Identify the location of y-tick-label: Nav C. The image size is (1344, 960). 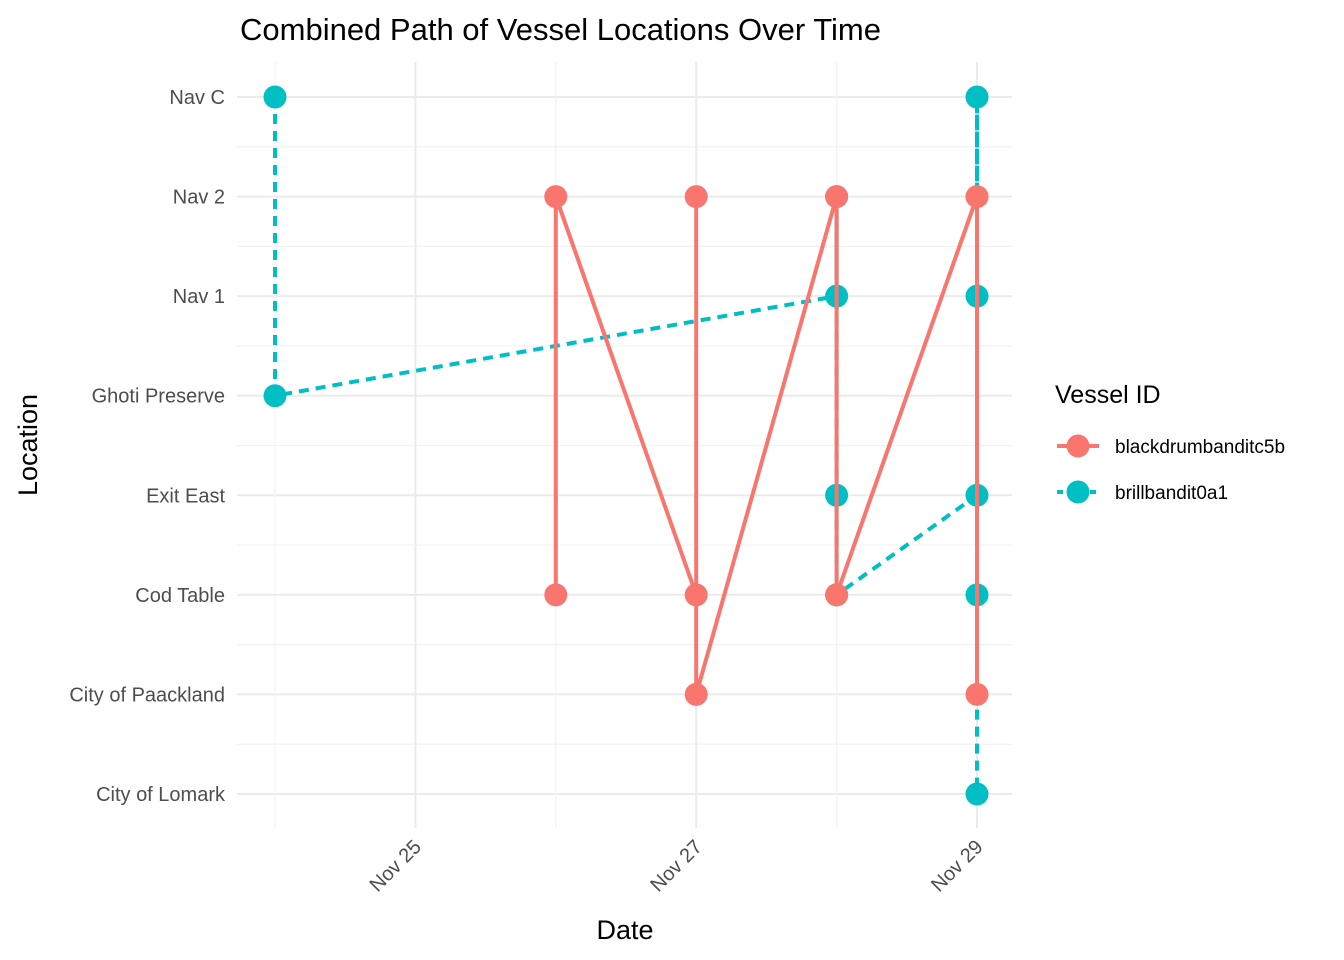
(197, 98).